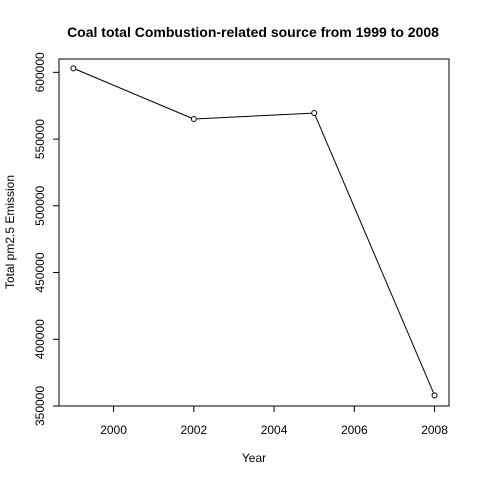 The image size is (480, 480). Describe the element at coordinates (10, 232) in the screenshot. I see `y-axis-label: Total pm2.5 Emission` at that location.